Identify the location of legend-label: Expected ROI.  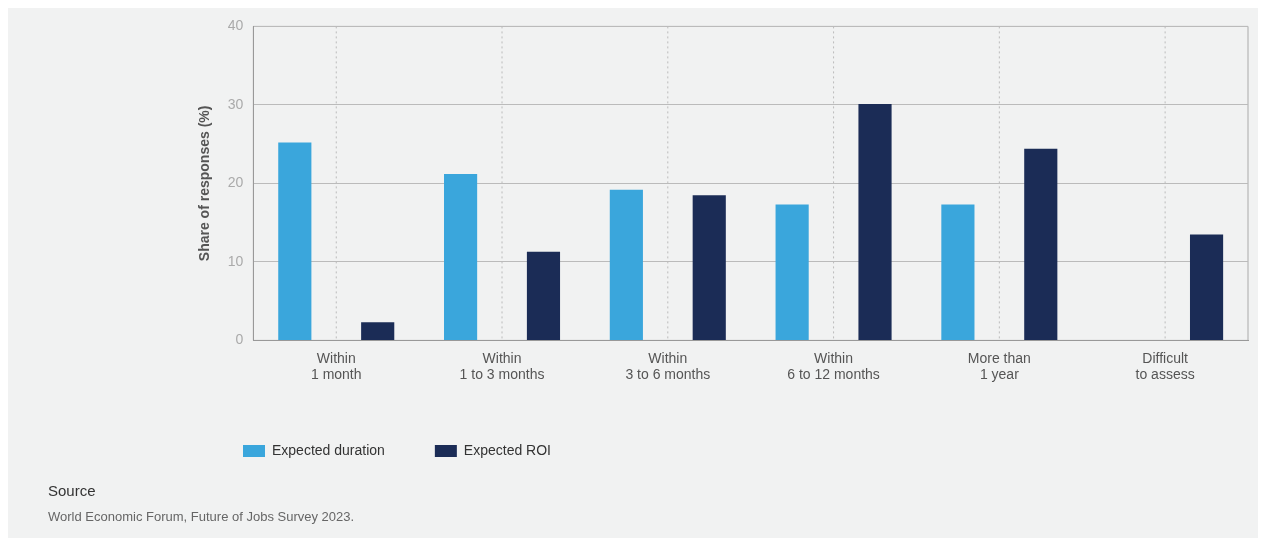
(507, 449).